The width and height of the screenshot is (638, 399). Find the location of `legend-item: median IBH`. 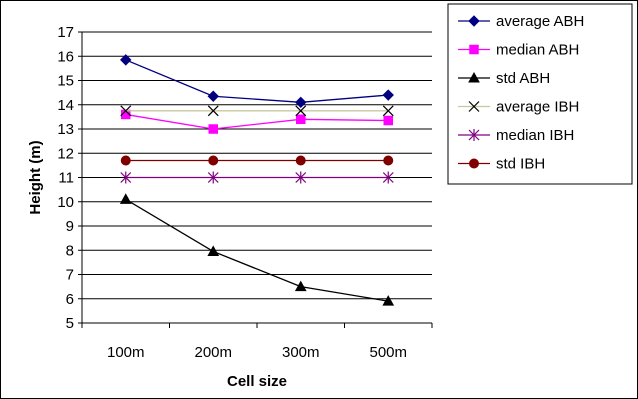

legend-item: median IBH is located at coordinates (516, 135).